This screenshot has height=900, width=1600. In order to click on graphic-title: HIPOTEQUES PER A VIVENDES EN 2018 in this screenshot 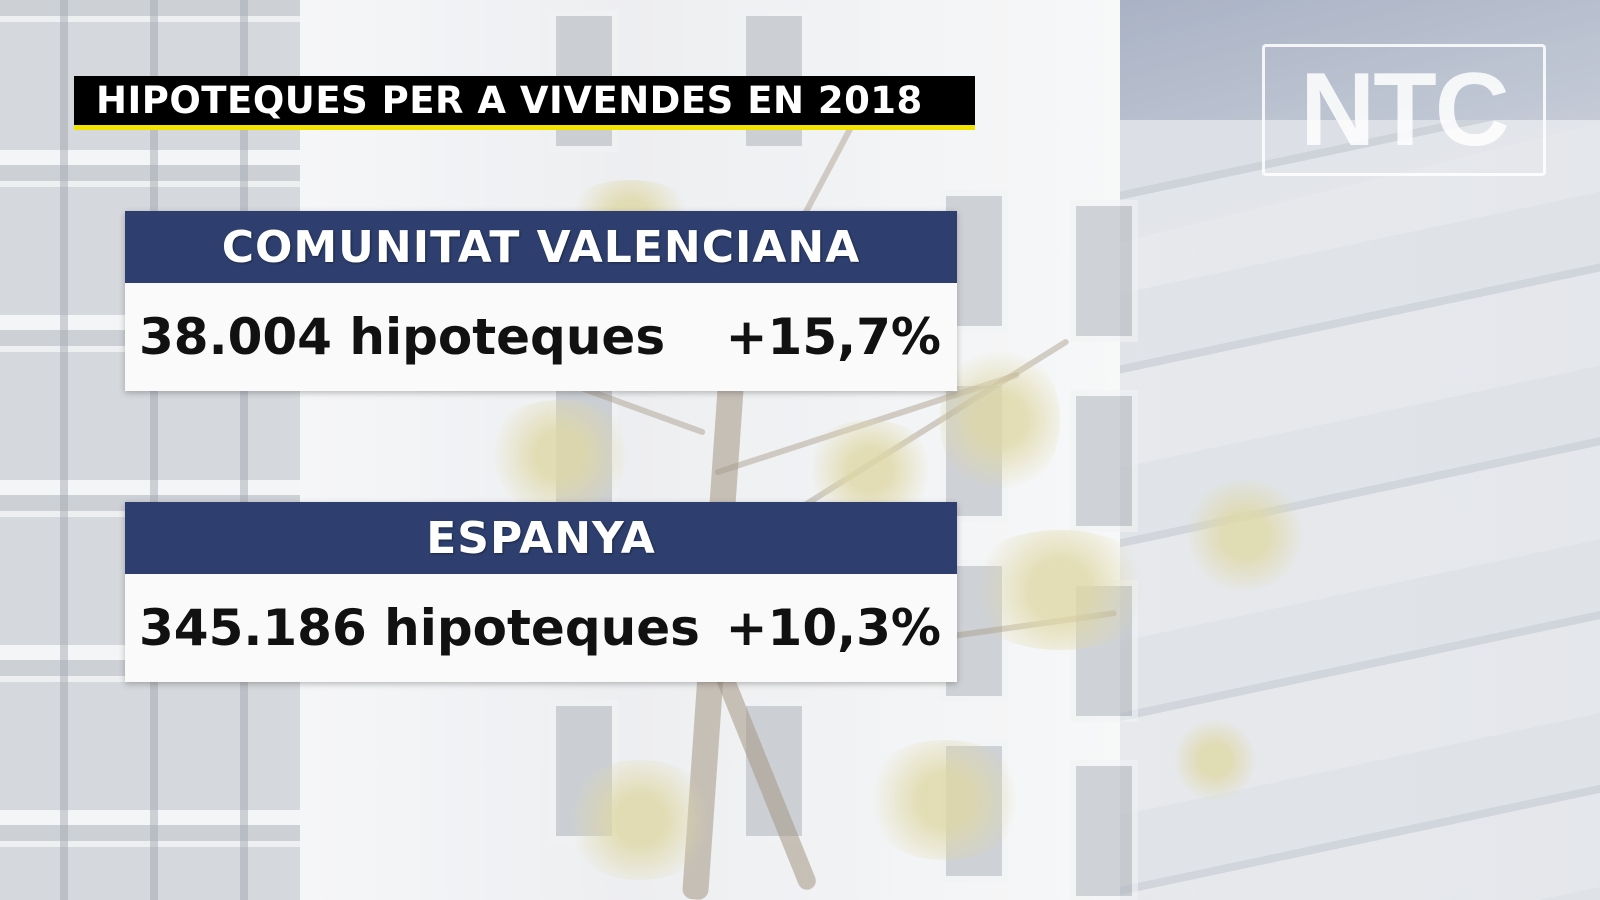, I will do `click(509, 100)`.